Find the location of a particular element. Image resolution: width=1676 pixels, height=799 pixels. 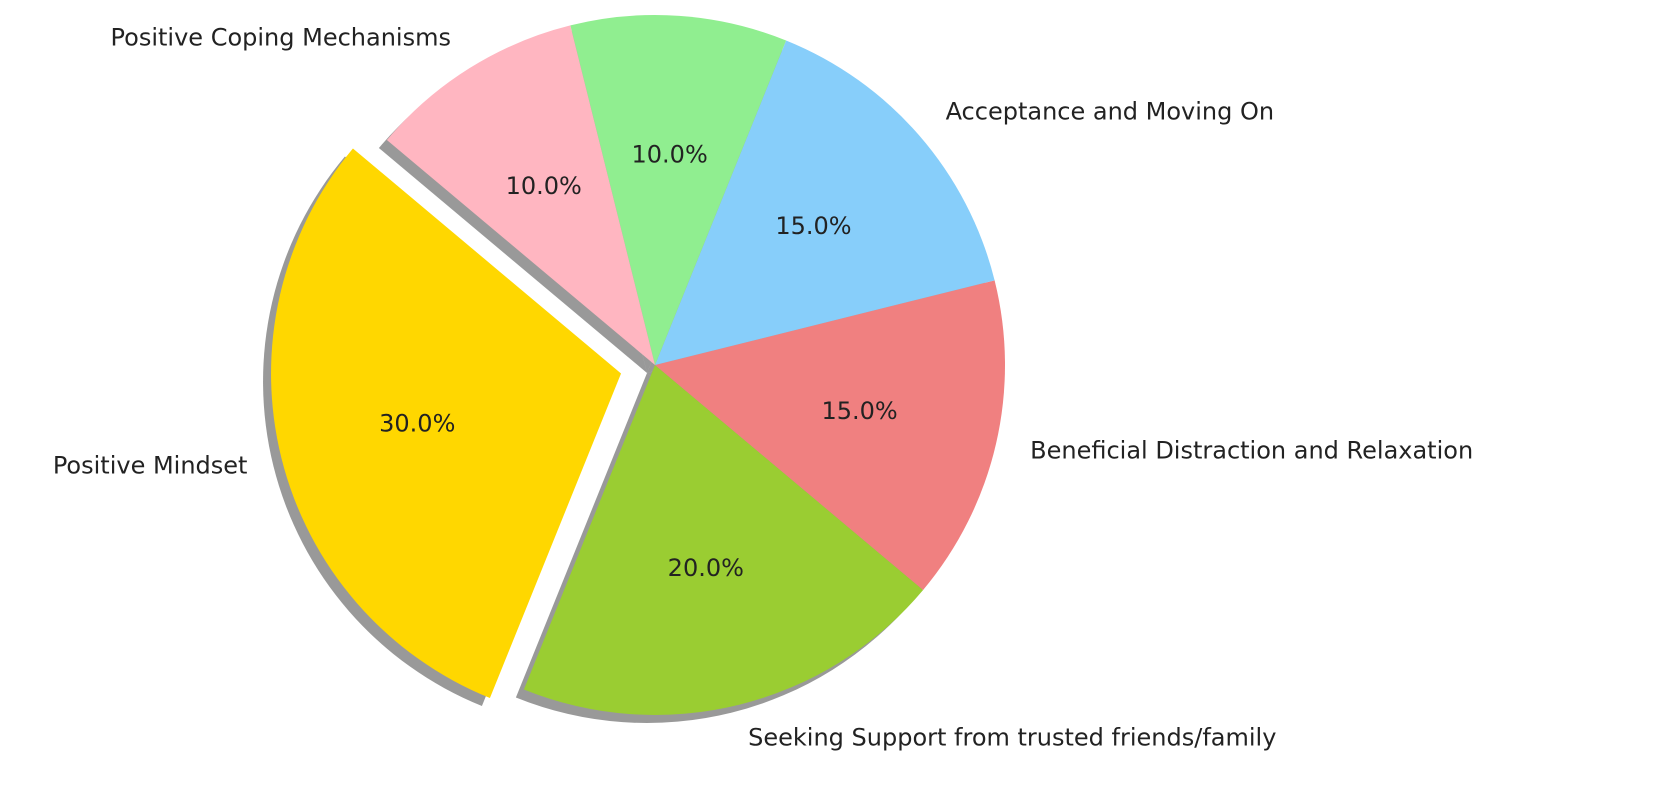

value-label: 30.0% is located at coordinates (417, 423).